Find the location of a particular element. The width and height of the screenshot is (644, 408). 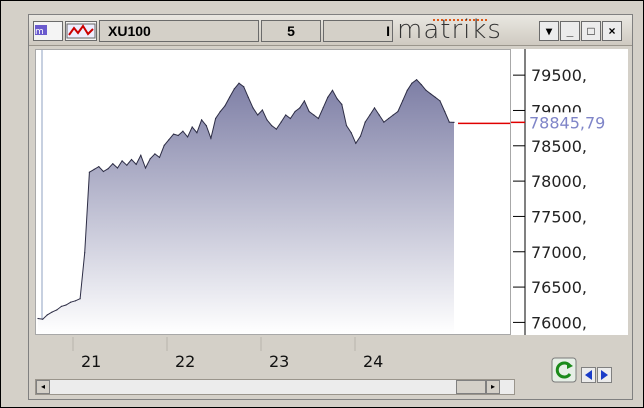

refresh-icon is located at coordinates (564, 370).